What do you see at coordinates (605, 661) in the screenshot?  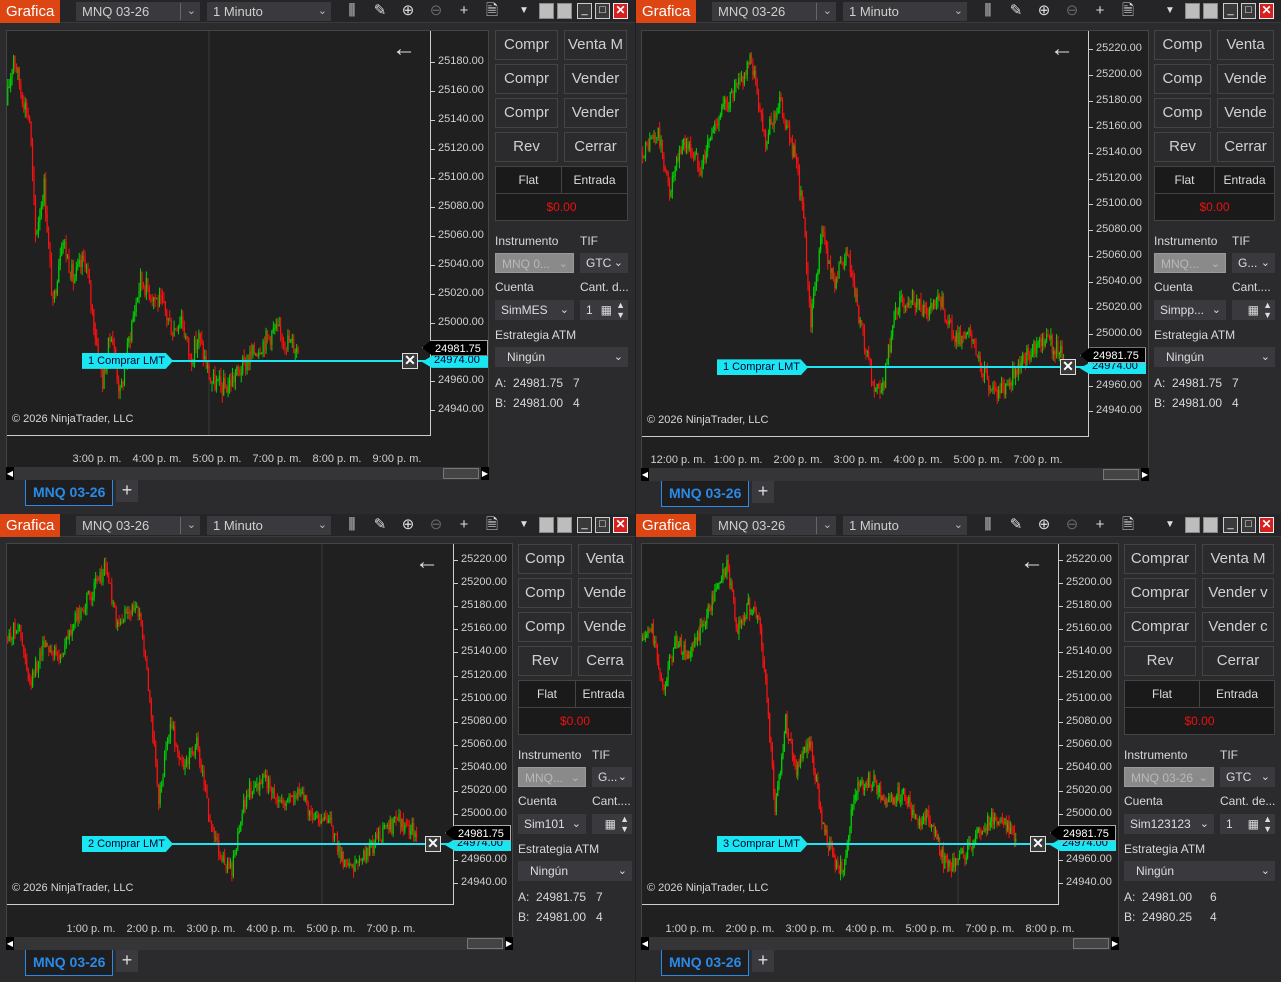 I see `close-position-button: Cerra` at bounding box center [605, 661].